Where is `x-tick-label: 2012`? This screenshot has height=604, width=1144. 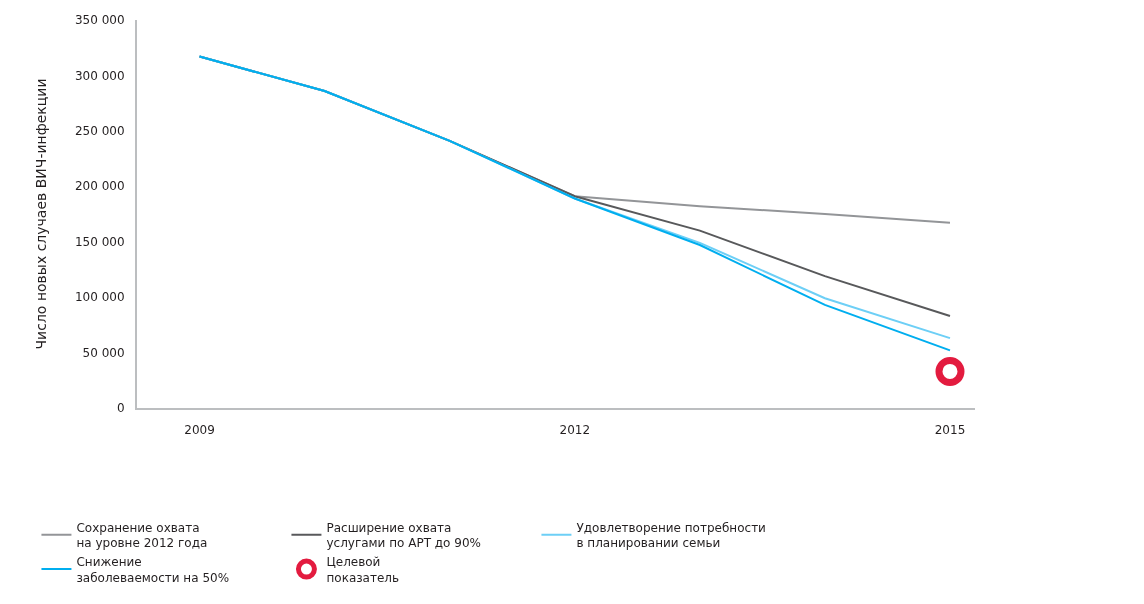
x-tick-label: 2012 is located at coordinates (575, 430).